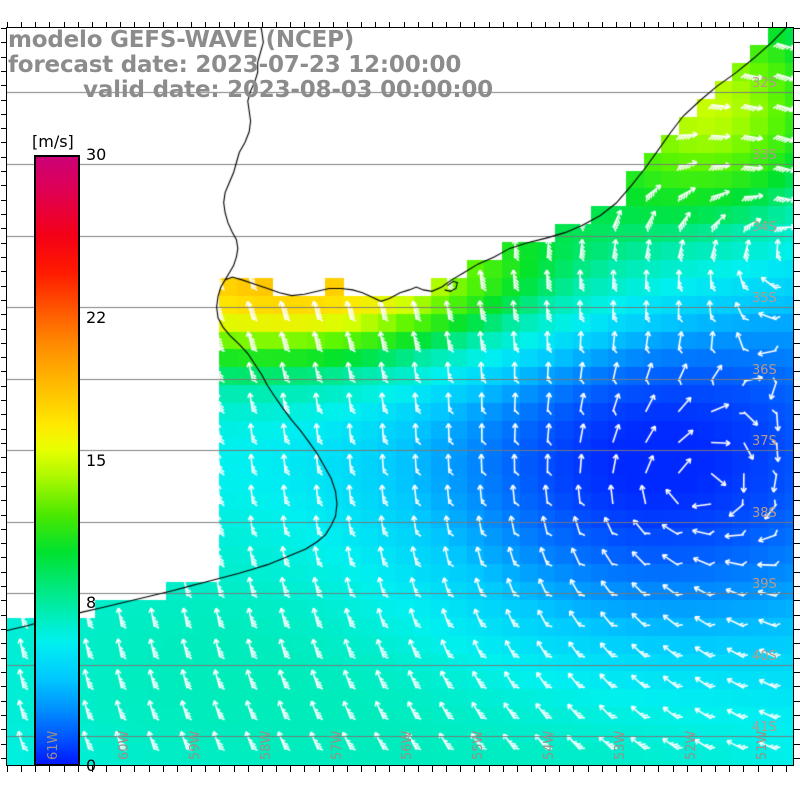 This screenshot has width=800, height=800. What do you see at coordinates (53, 141) in the screenshot?
I see `colorbar-unit-label: [m/s]` at bounding box center [53, 141].